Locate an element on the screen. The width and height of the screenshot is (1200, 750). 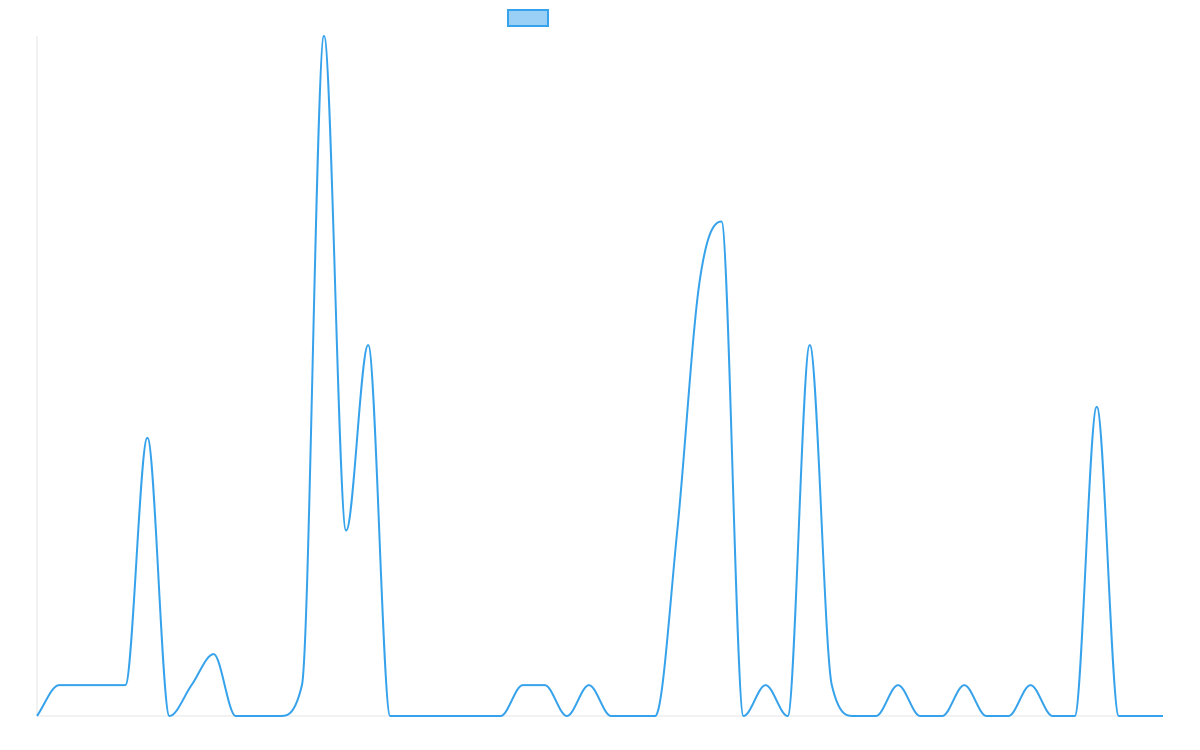
legend is located at coordinates (528, 18).